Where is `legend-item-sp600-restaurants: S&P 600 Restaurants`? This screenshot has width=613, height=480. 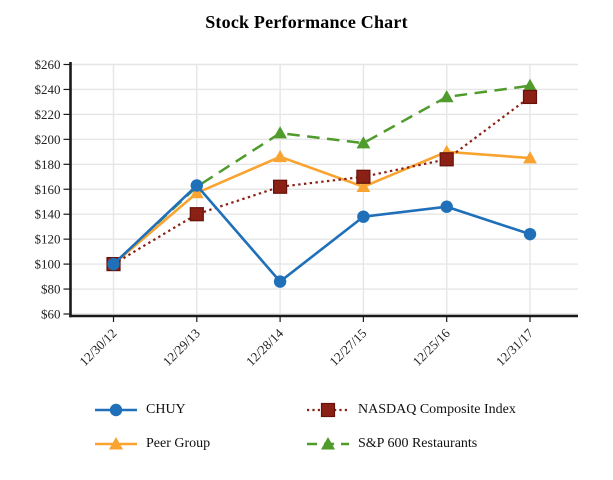
legend-item-sp600-restaurants: S&P 600 Restaurants is located at coordinates (410, 443).